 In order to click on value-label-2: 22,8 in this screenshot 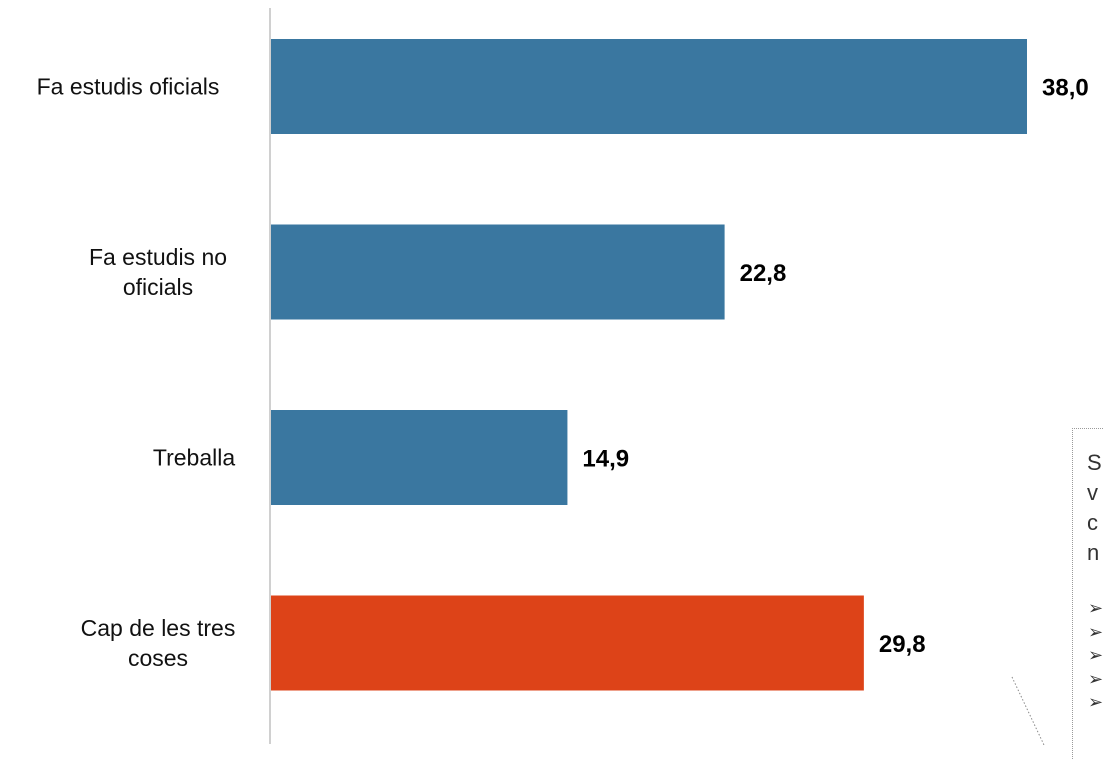, I will do `click(763, 273)`.